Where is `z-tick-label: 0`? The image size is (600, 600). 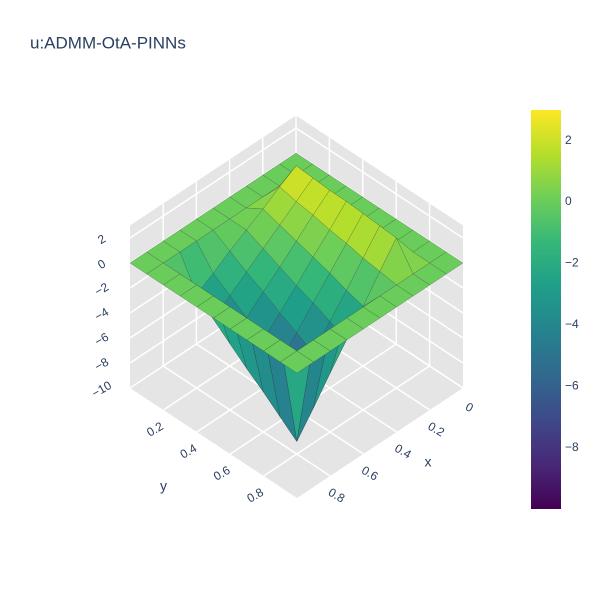
z-tick-label: 0 is located at coordinates (101, 264).